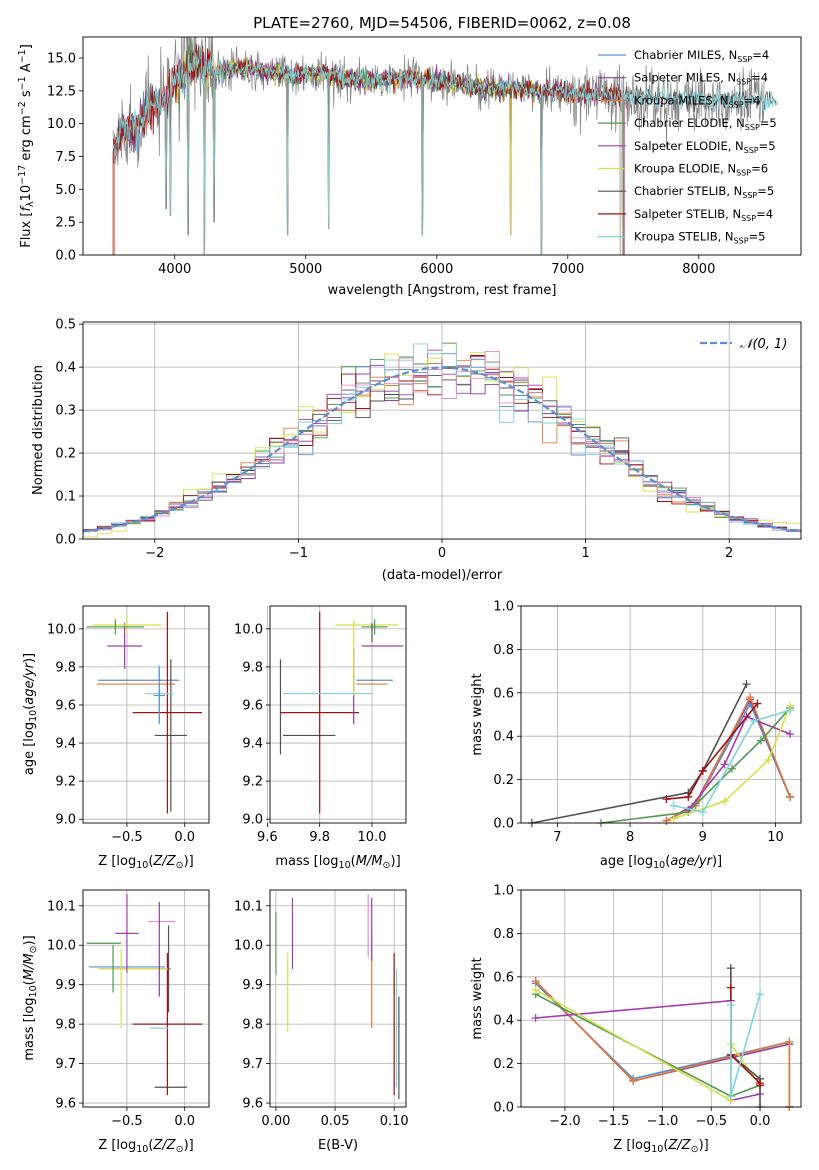  I want to click on legend-entry: Kroupa MILES, NSSP=4, so click(697, 101).